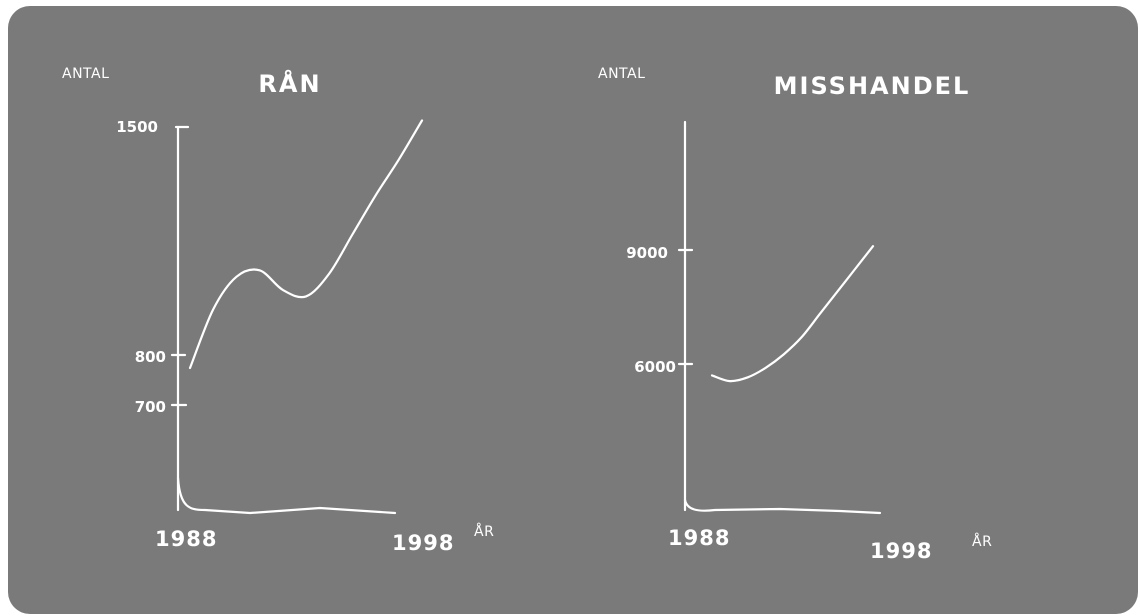  I want to click on chart2-ylabel: ANTAL, so click(621, 74).